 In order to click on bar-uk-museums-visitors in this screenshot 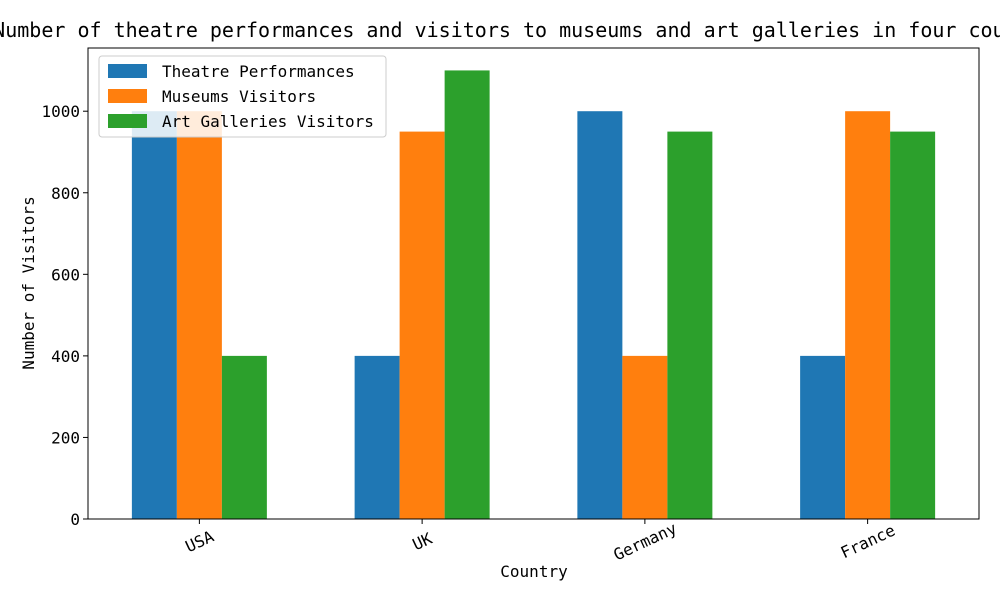, I will do `click(422, 325)`.